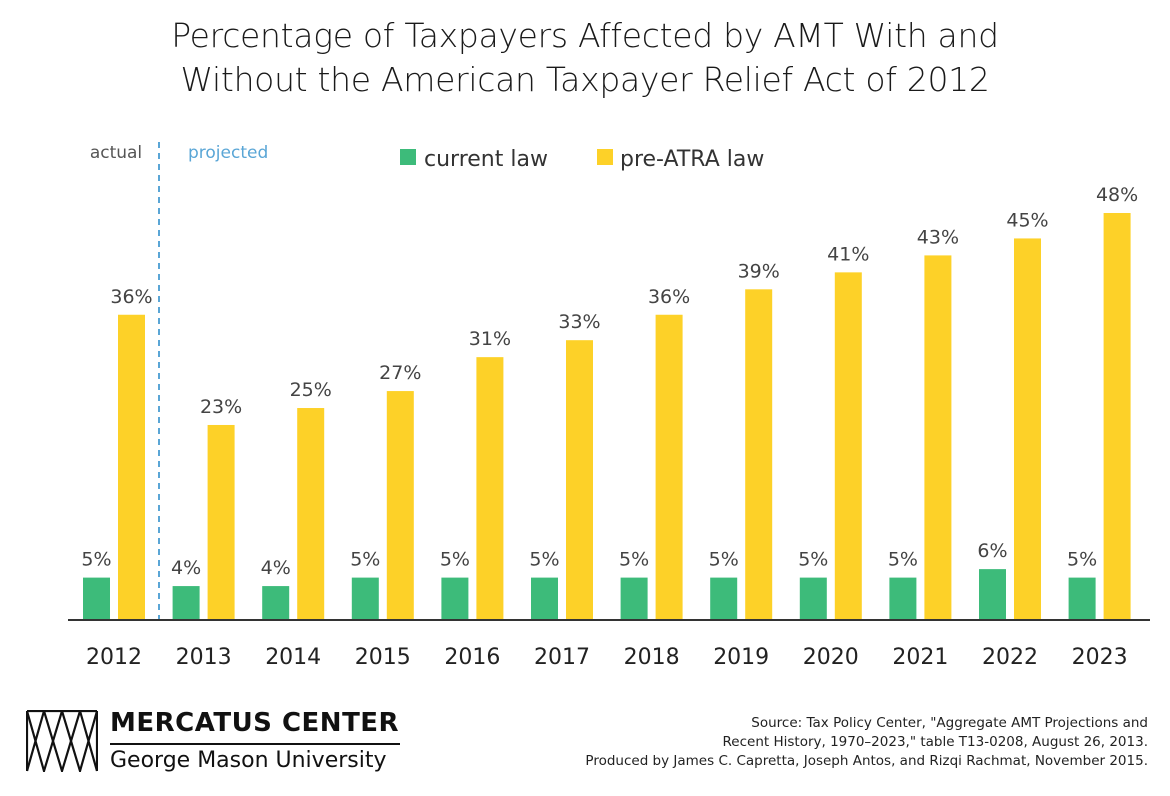  What do you see at coordinates (724, 598) in the screenshot?
I see `bar-current-law-2019` at bounding box center [724, 598].